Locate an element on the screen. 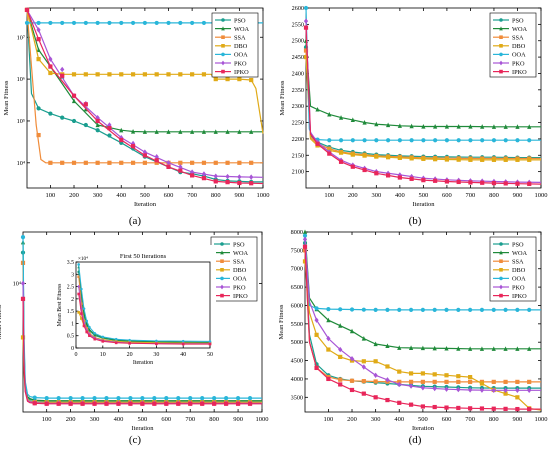  x-tick-label: 1000 is located at coordinates (263, 195).